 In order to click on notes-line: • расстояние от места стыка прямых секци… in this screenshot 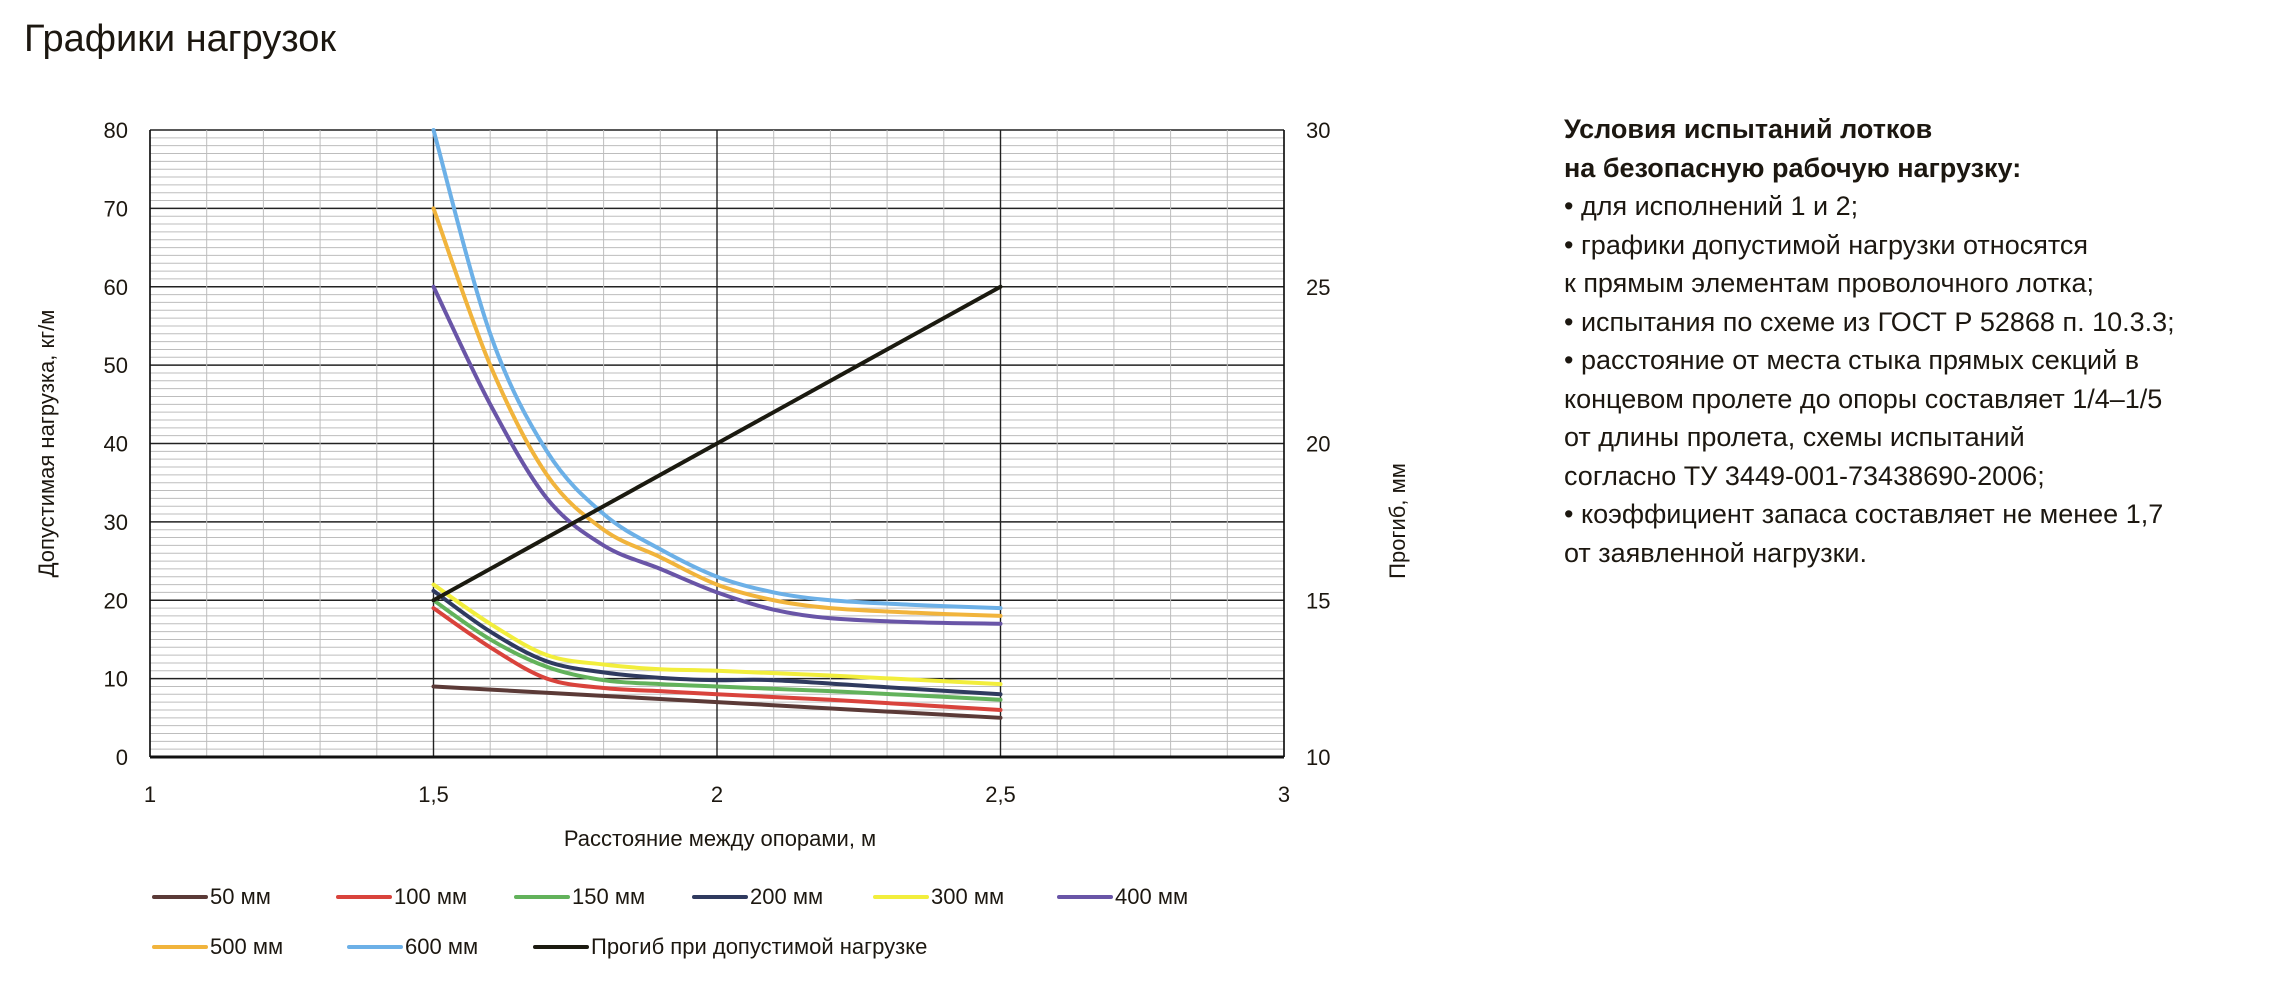, I will do `click(1852, 360)`.